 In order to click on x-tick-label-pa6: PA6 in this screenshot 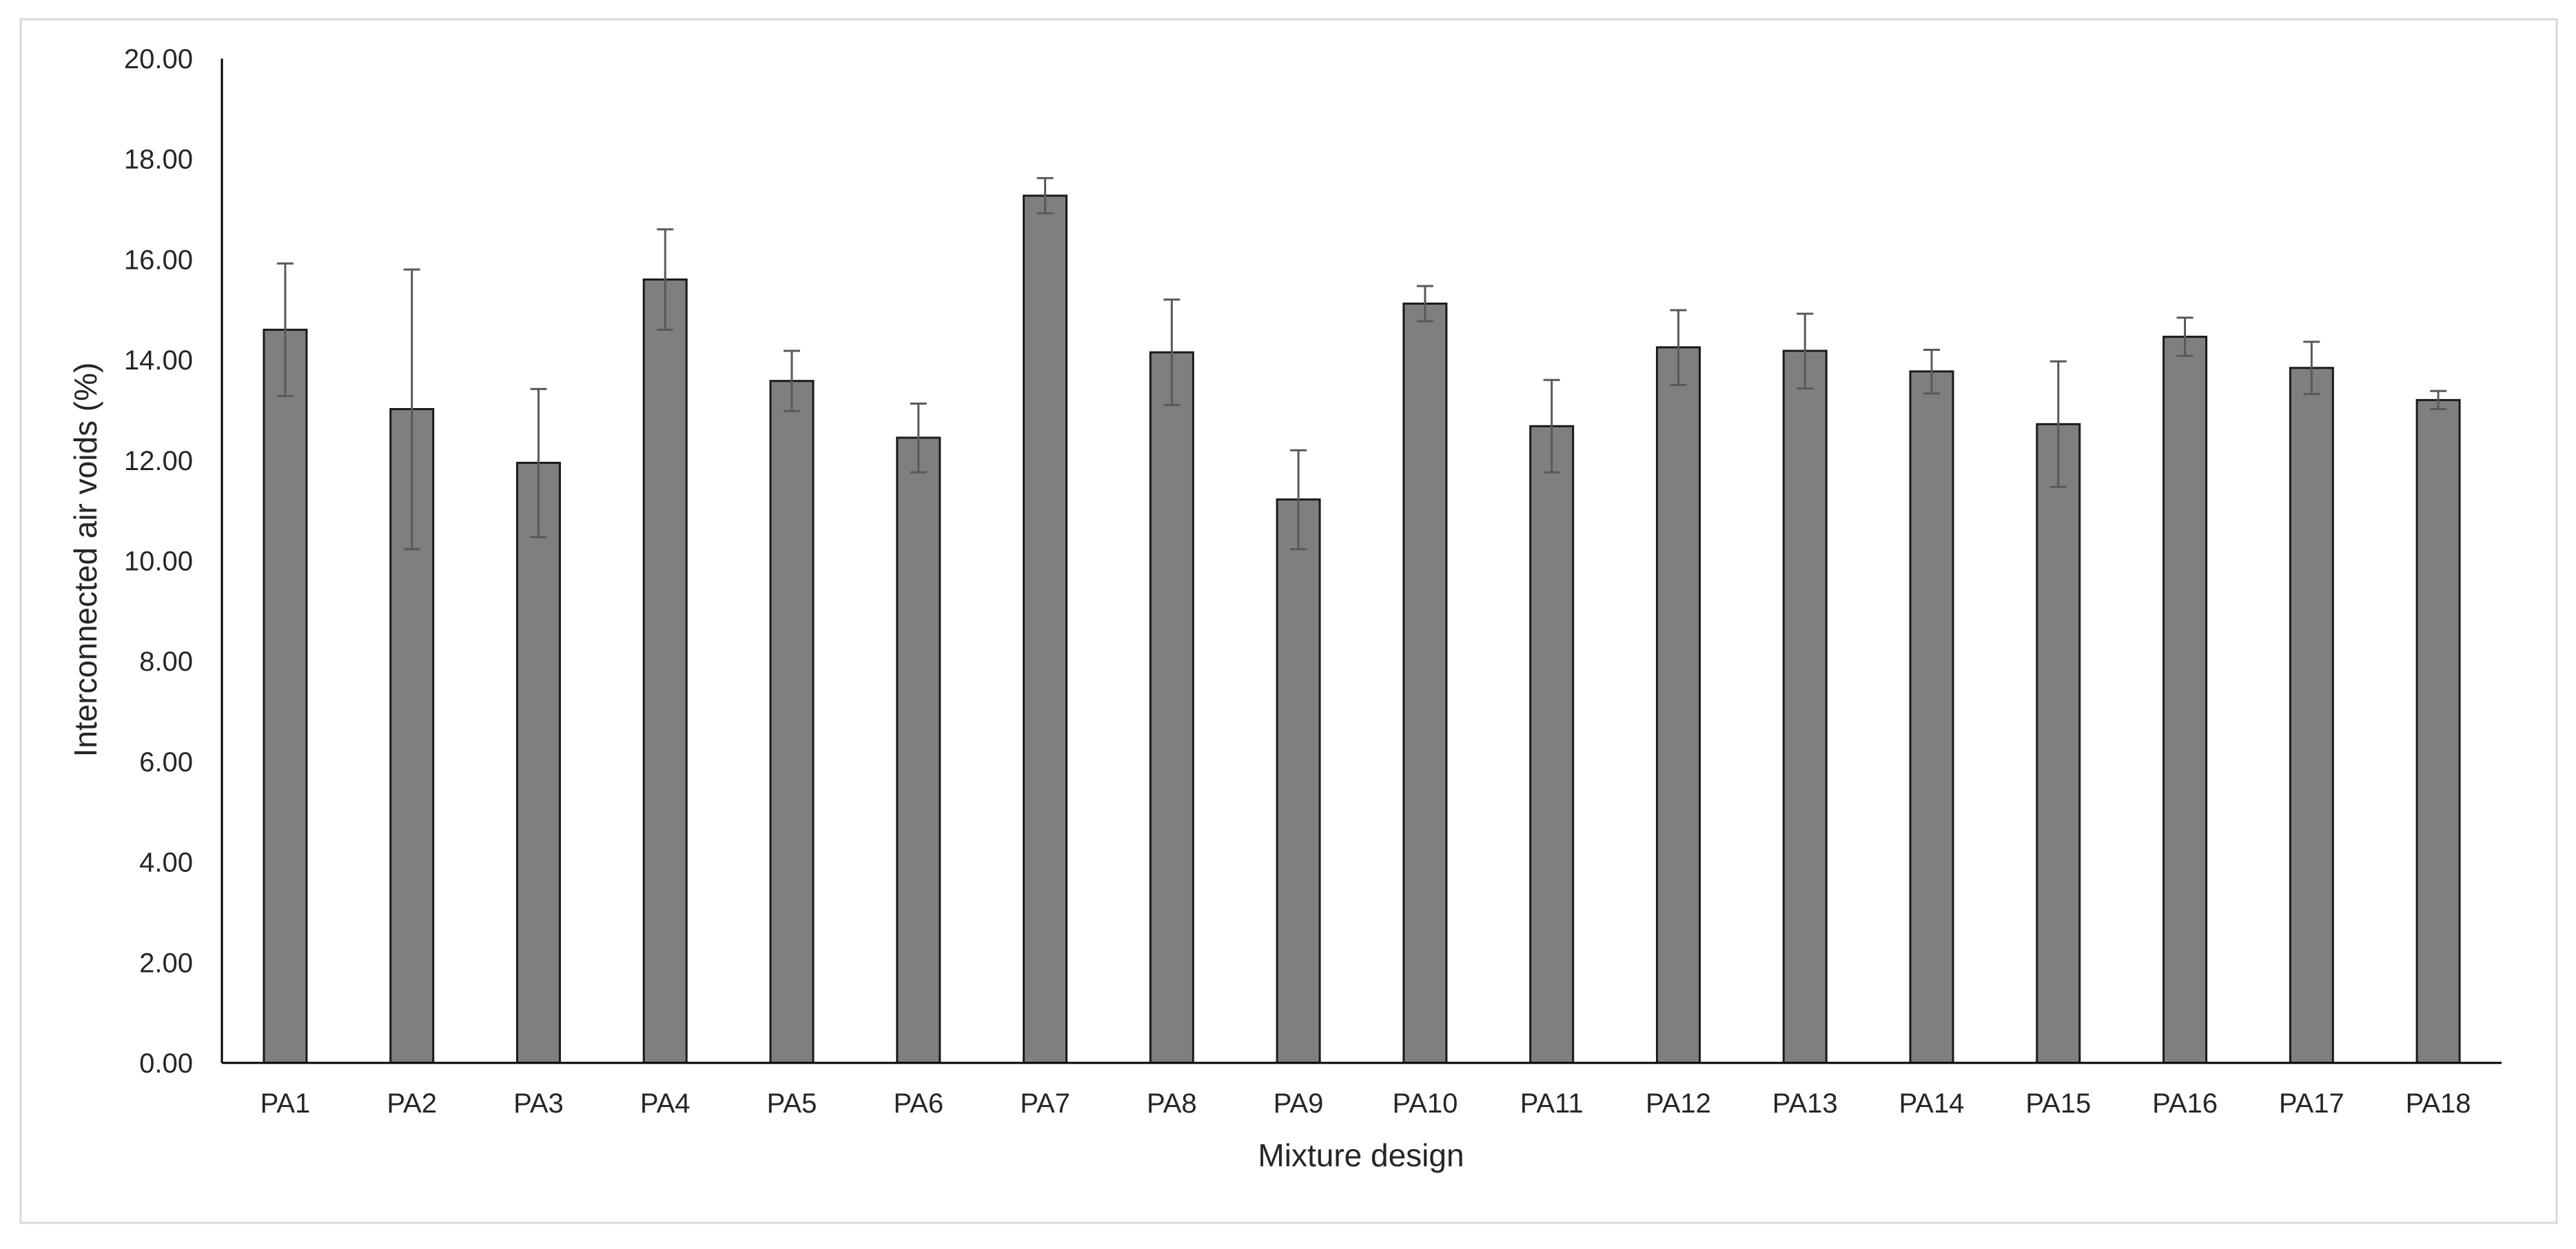, I will do `click(918, 1103)`.